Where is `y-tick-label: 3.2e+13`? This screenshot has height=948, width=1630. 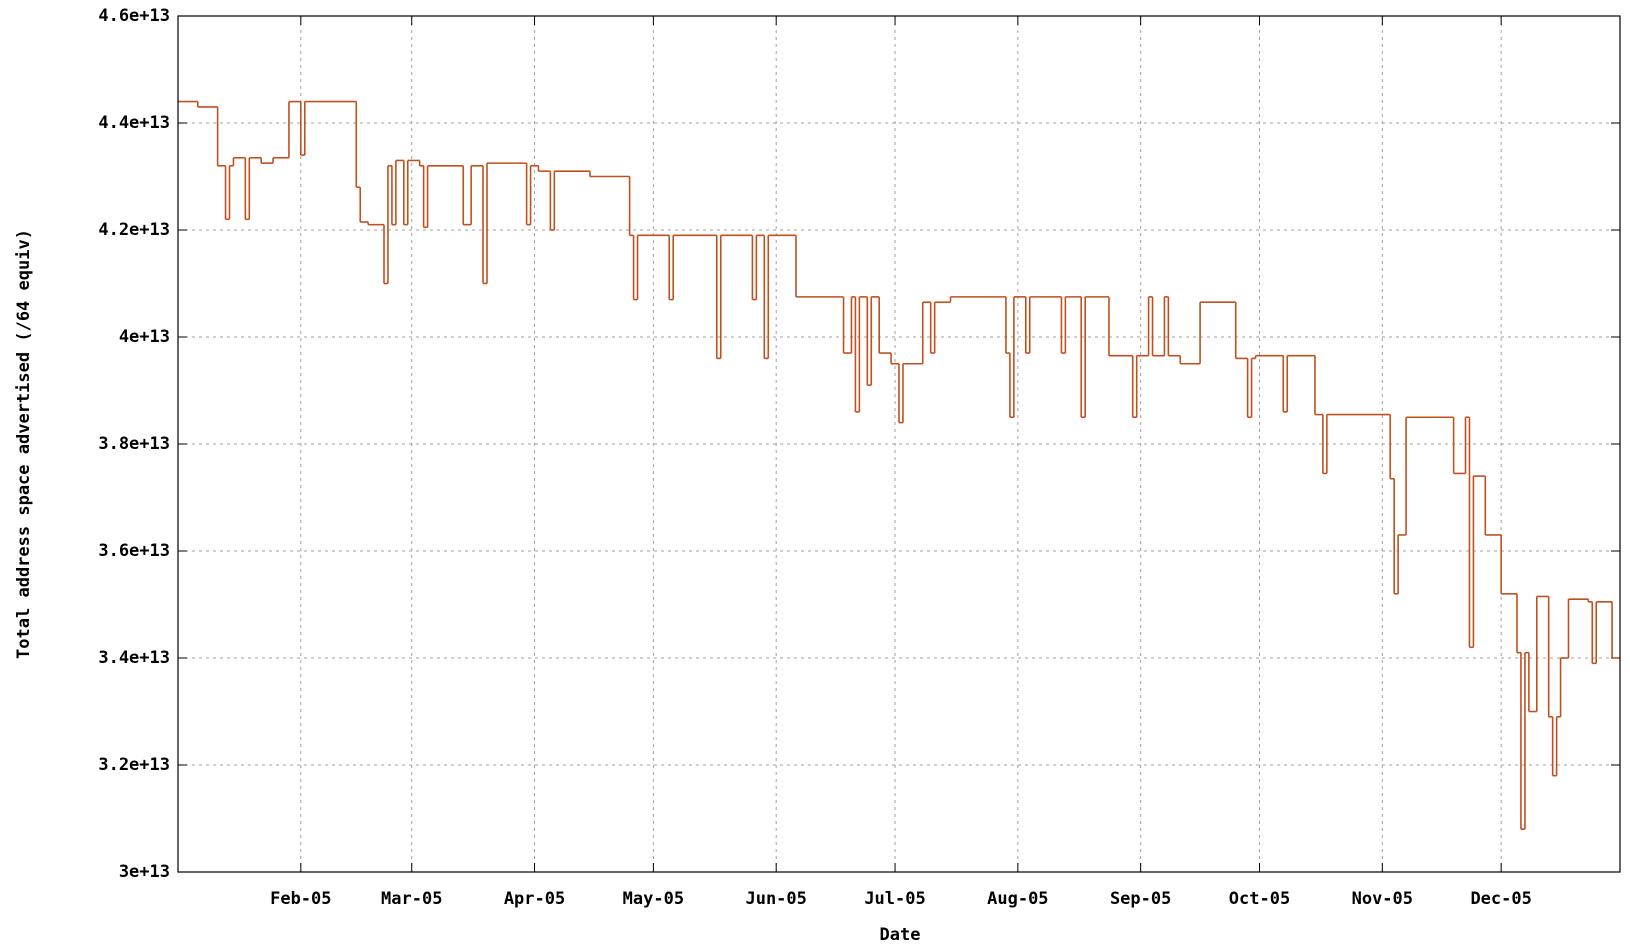 y-tick-label: 3.2e+13 is located at coordinates (134, 765).